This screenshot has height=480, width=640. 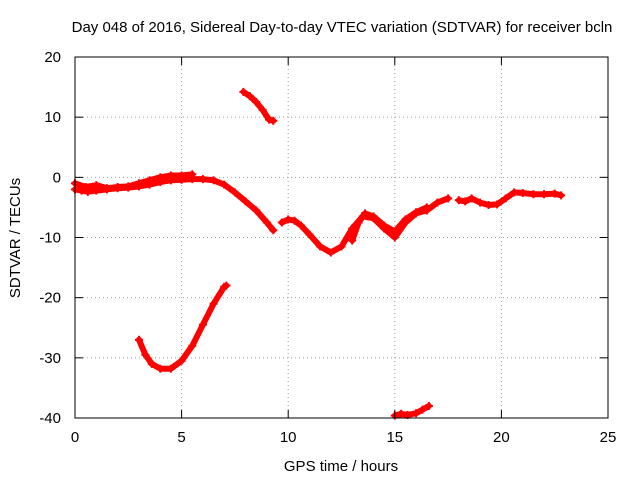 I want to click on y-tick-label: 10, so click(x=52, y=117).